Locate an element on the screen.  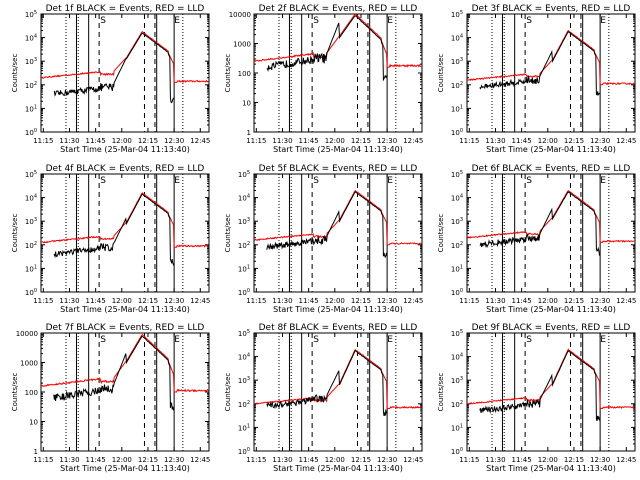
y-tick-label: 1 is located at coordinates (36, 452).